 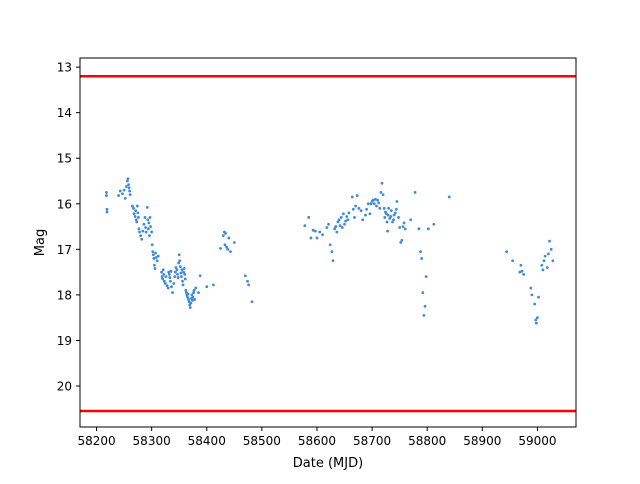 What do you see at coordinates (64, 295) in the screenshot?
I see `y-tick-label: 18` at bounding box center [64, 295].